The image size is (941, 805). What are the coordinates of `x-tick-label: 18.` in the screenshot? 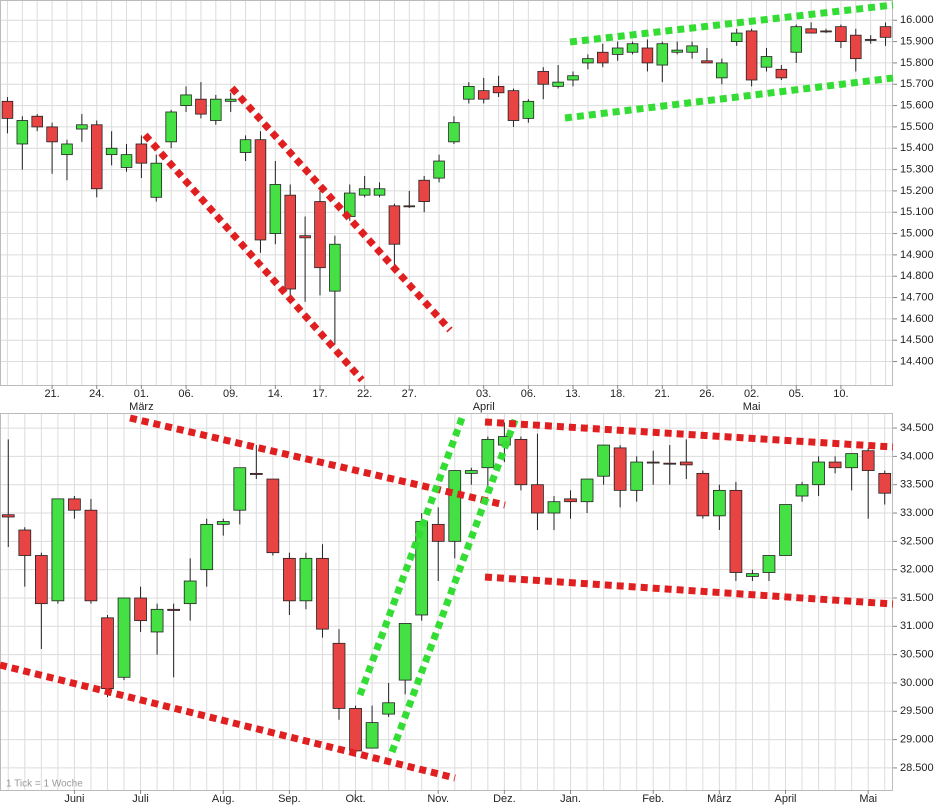 It's located at (617, 394).